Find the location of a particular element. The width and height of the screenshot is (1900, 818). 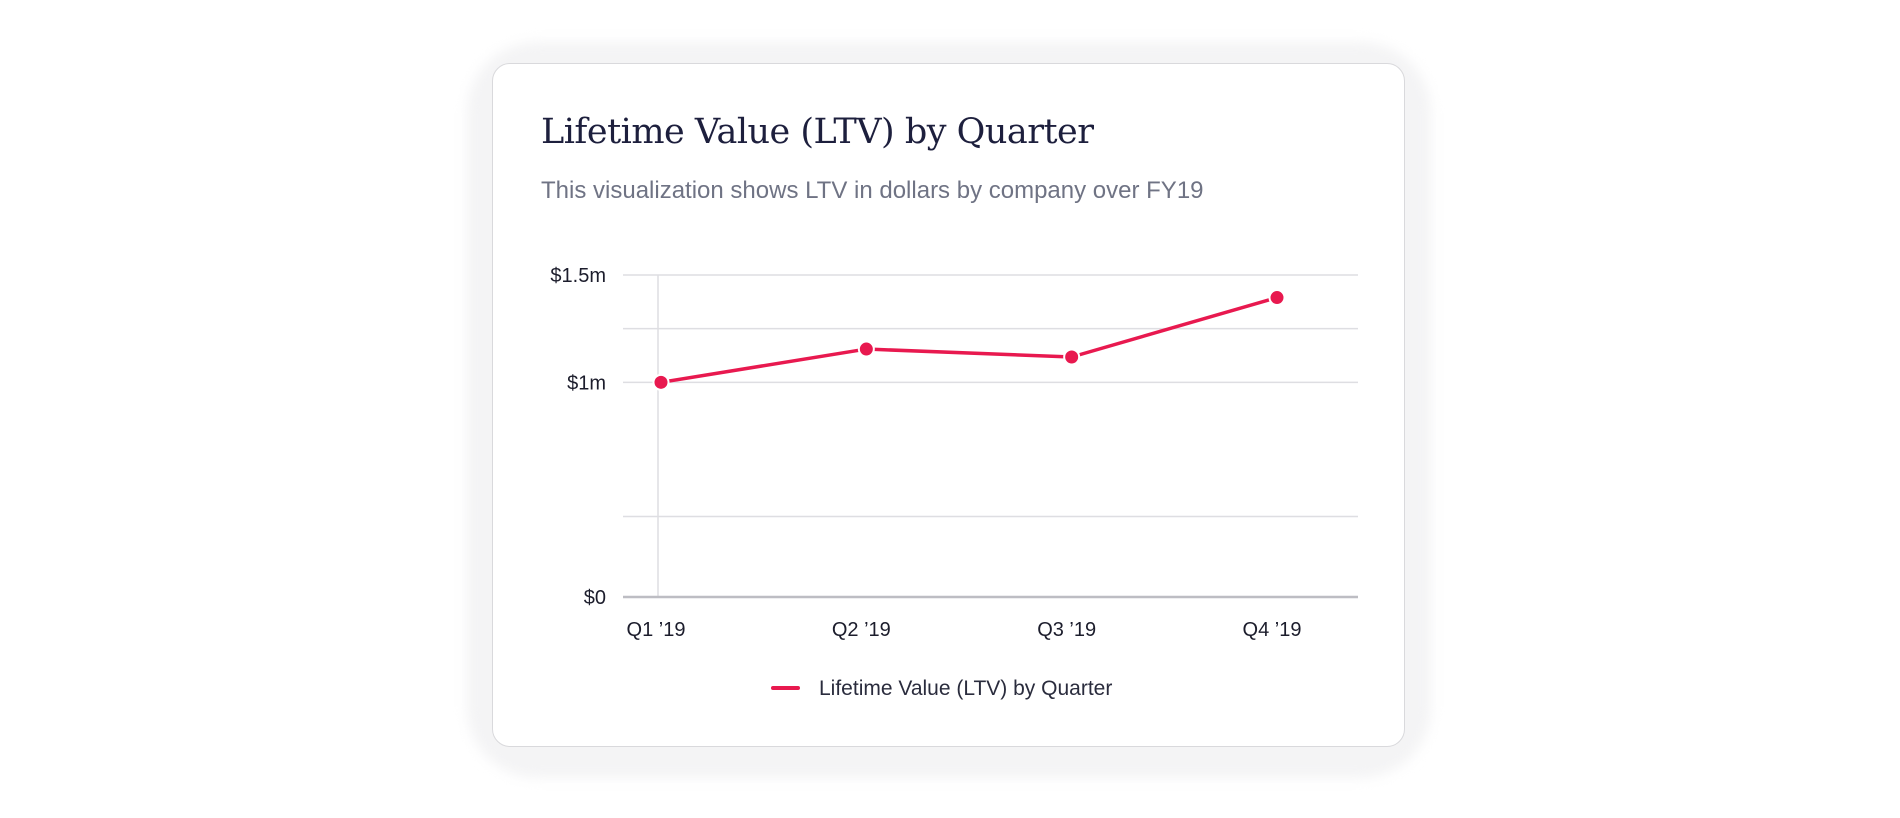

data-points is located at coordinates (969, 340).